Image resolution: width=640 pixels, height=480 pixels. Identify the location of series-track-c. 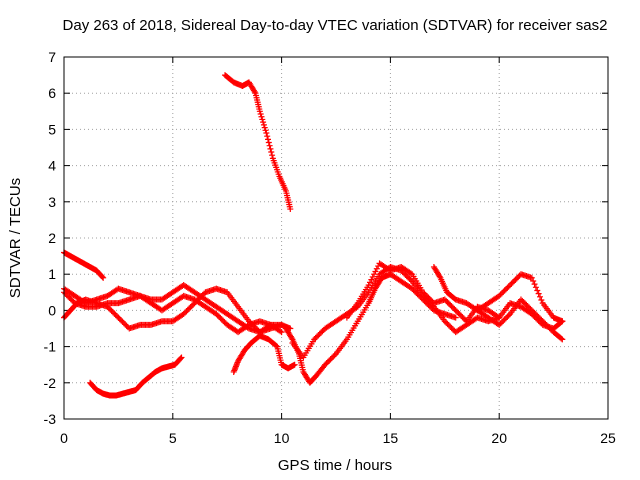
(84, 265).